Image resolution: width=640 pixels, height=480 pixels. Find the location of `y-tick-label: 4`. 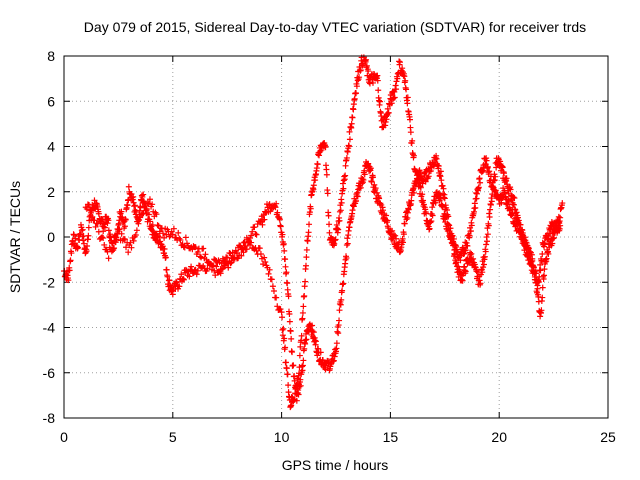

y-tick-label: 4 is located at coordinates (51, 147).